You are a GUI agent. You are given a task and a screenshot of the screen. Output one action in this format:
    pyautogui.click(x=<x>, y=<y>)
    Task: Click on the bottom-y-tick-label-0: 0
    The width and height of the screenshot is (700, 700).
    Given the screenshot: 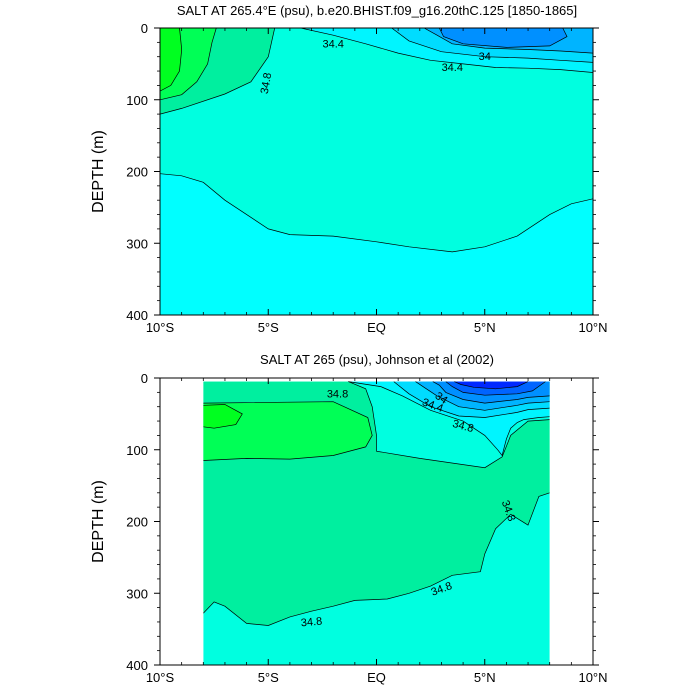 What is the action you would take?
    pyautogui.click(x=144, y=378)
    